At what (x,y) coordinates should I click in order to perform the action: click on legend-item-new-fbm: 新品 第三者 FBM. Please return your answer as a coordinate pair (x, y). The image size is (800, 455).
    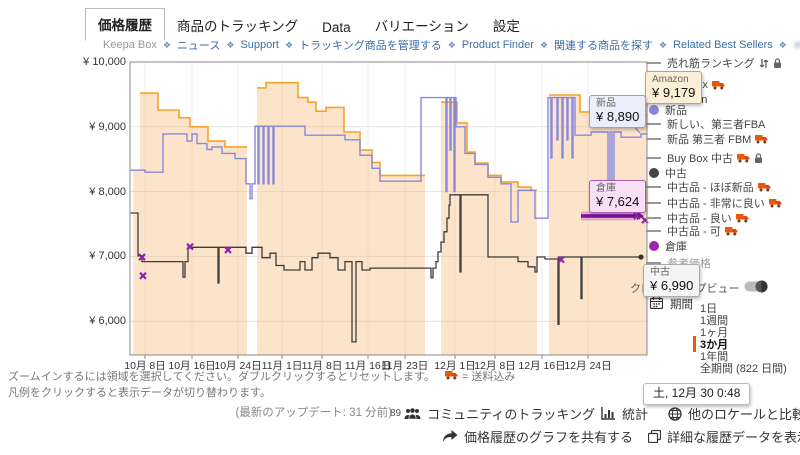
    Looking at the image, I should click on (707, 139).